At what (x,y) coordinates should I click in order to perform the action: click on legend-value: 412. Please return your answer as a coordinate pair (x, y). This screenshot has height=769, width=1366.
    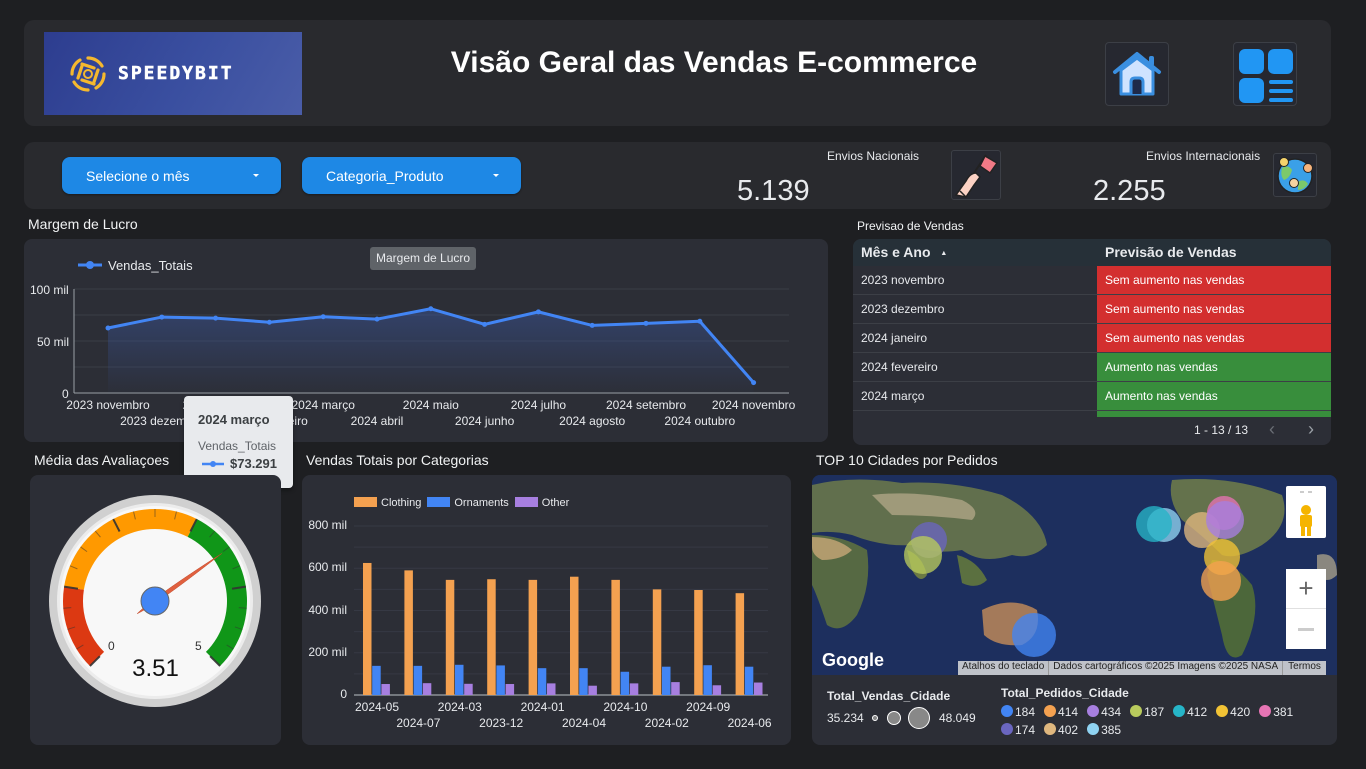
    Looking at the image, I should click on (1197, 712).